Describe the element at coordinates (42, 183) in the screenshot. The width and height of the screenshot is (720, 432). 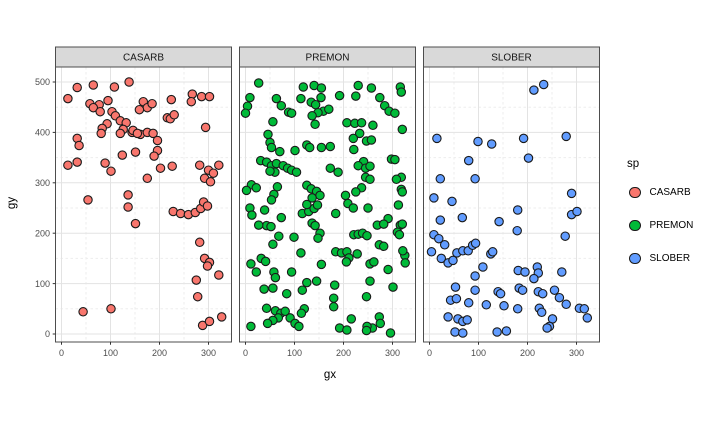
I see `y-tick-label: 300` at that location.